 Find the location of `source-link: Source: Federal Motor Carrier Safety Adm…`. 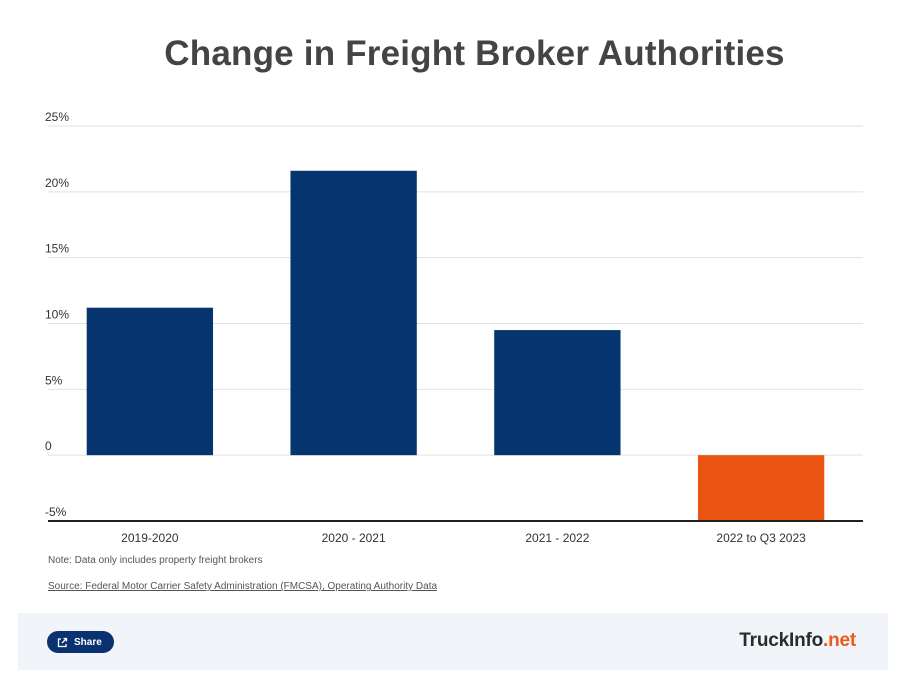

source-link: Source: Federal Motor Carrier Safety Adm… is located at coordinates (243, 586).